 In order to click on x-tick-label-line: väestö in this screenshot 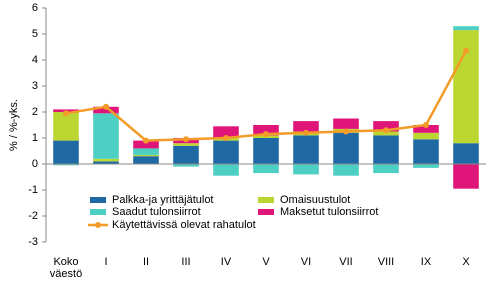, I will do `click(66, 274)`.